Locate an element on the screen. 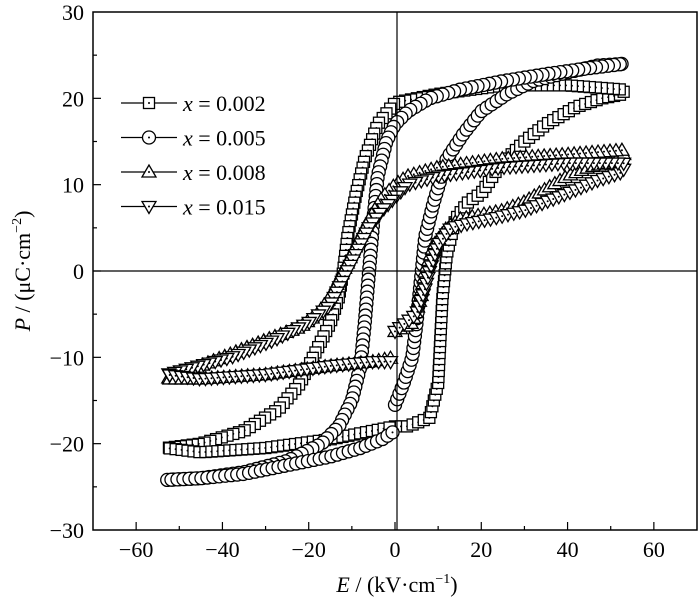 The height and width of the screenshot is (605, 700). legend: x = 0.002 x = 0.005 x = 0.008 x = 0.015 is located at coordinates (193, 155).